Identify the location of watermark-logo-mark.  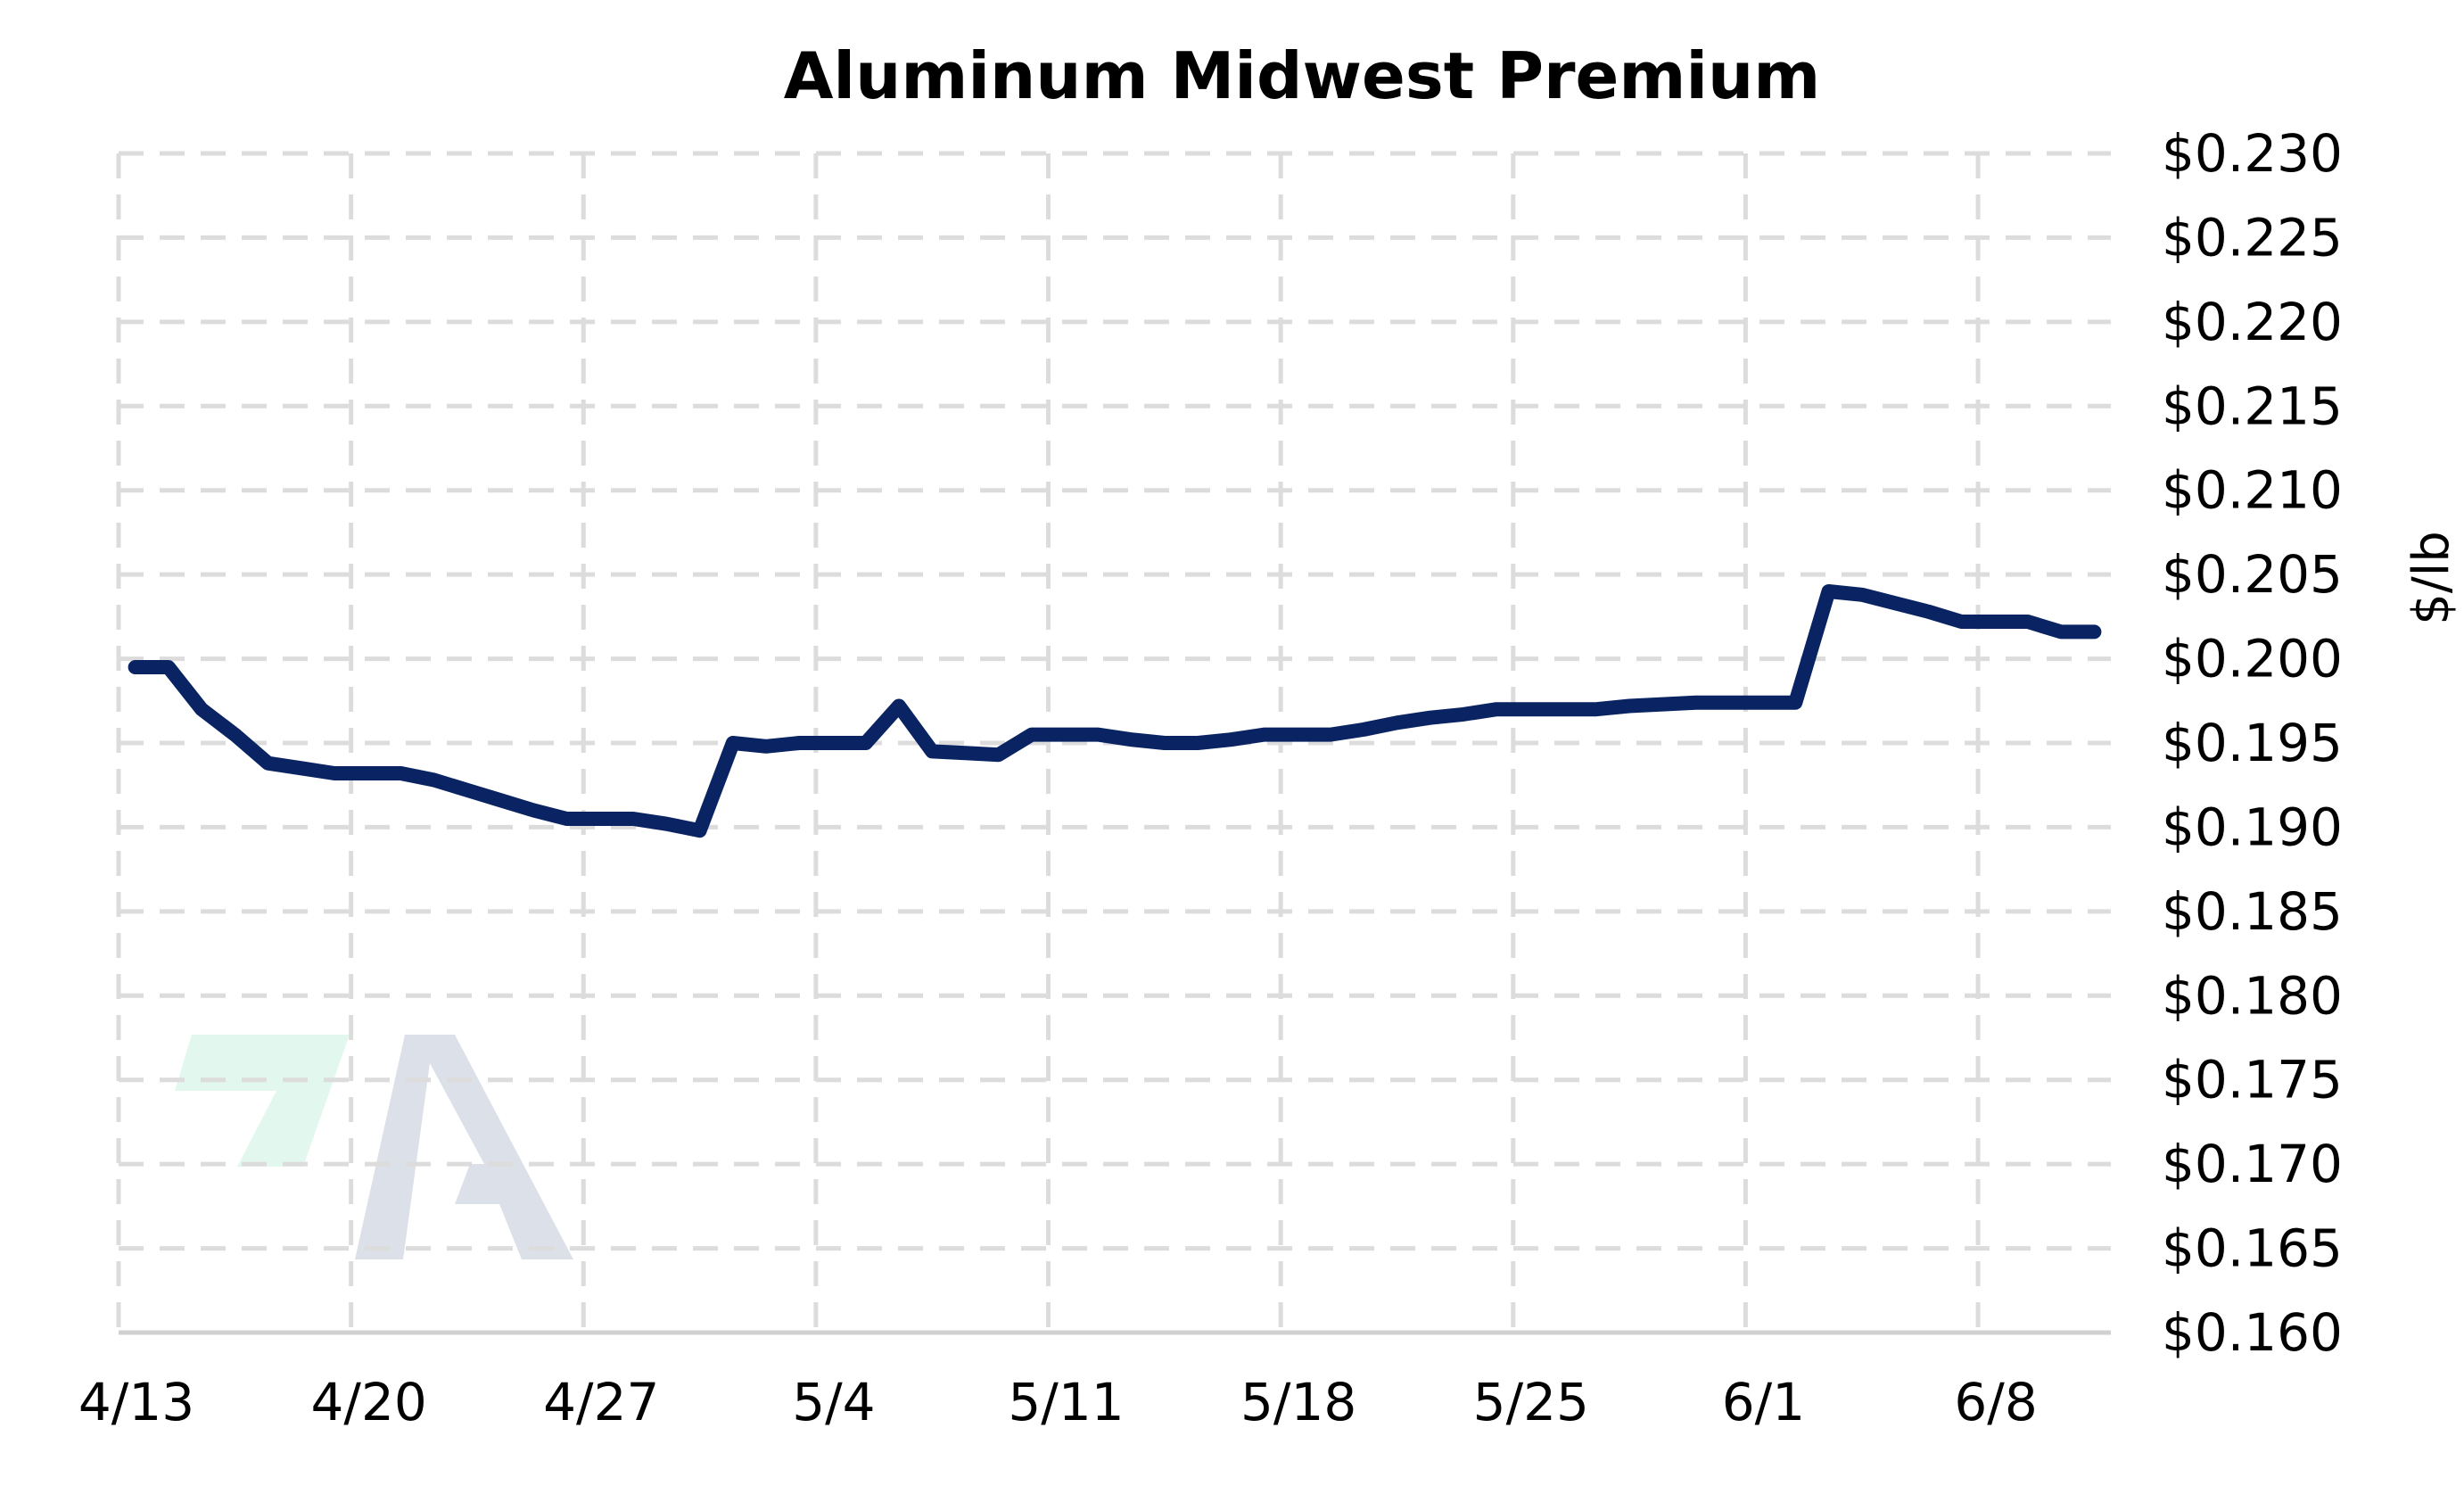
(262, 1101).